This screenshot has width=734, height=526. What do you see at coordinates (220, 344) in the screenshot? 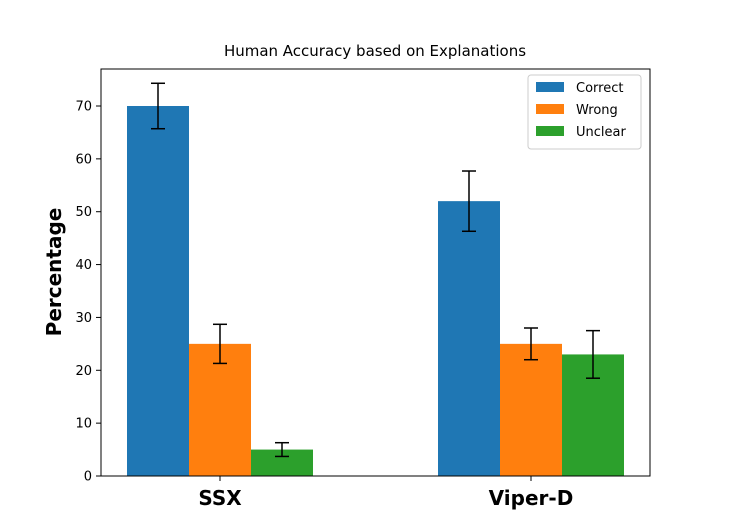
I see `error-bar-wrong-ssx` at bounding box center [220, 344].